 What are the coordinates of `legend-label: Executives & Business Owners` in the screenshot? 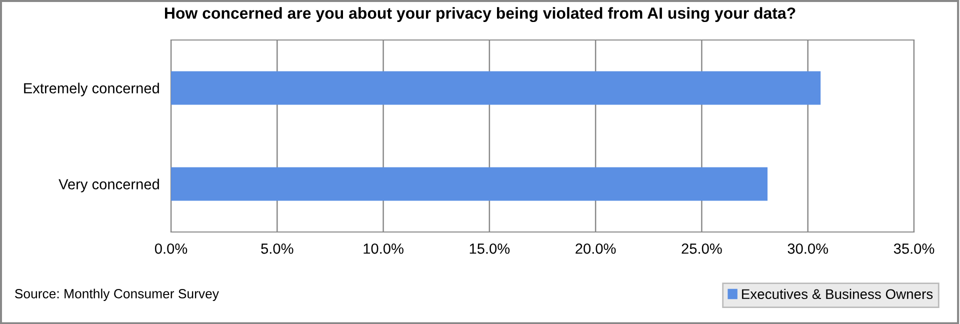 It's located at (837, 294).